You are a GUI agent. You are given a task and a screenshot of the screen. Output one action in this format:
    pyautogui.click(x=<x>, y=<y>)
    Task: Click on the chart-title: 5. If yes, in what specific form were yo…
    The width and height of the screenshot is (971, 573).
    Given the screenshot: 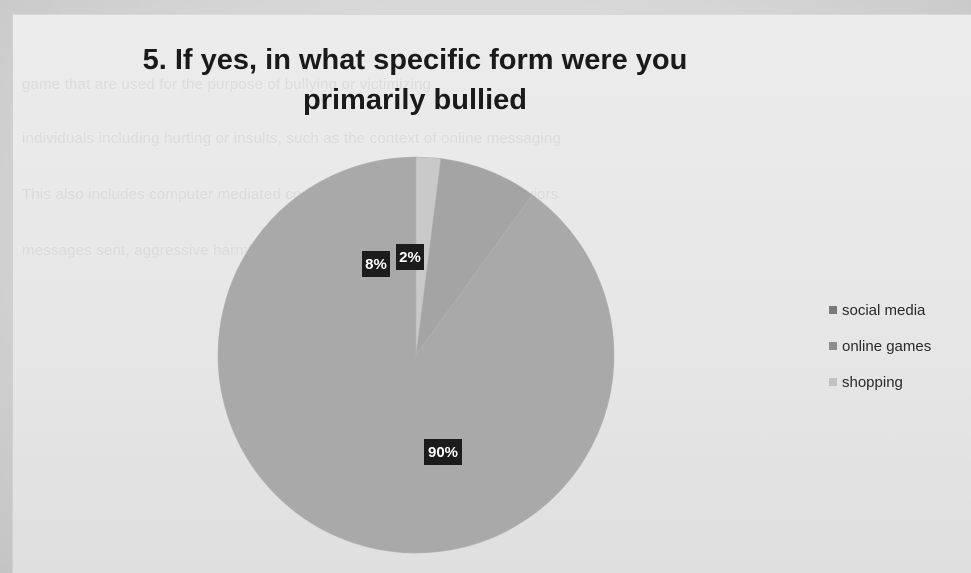 What is the action you would take?
    pyautogui.click(x=415, y=80)
    